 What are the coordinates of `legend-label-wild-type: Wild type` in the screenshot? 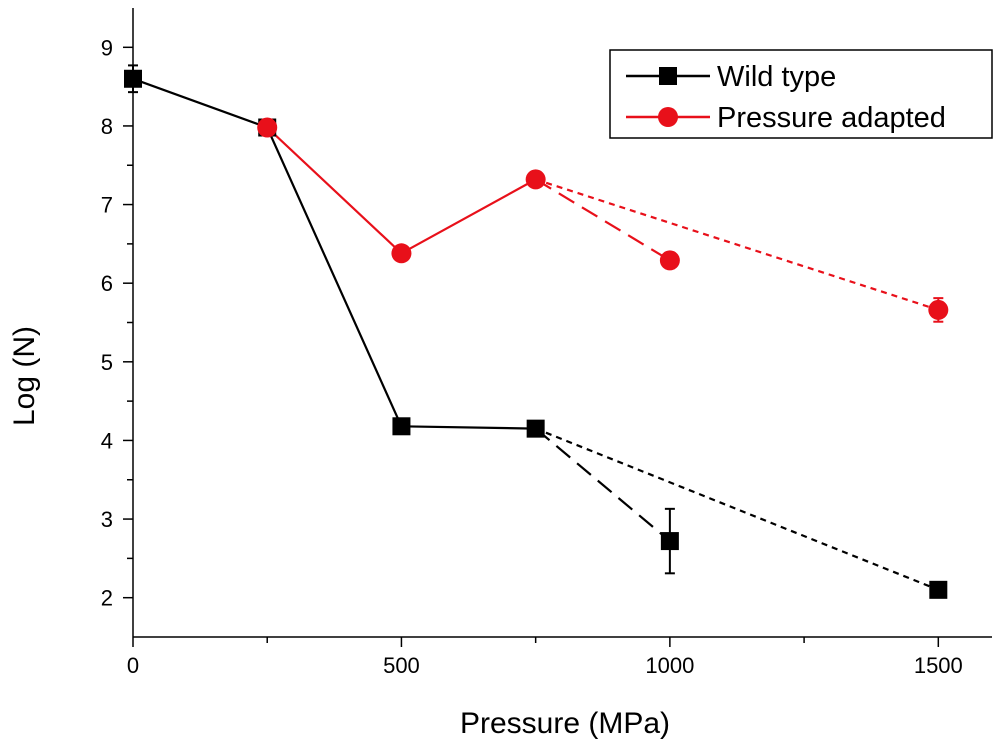 It's located at (776, 77).